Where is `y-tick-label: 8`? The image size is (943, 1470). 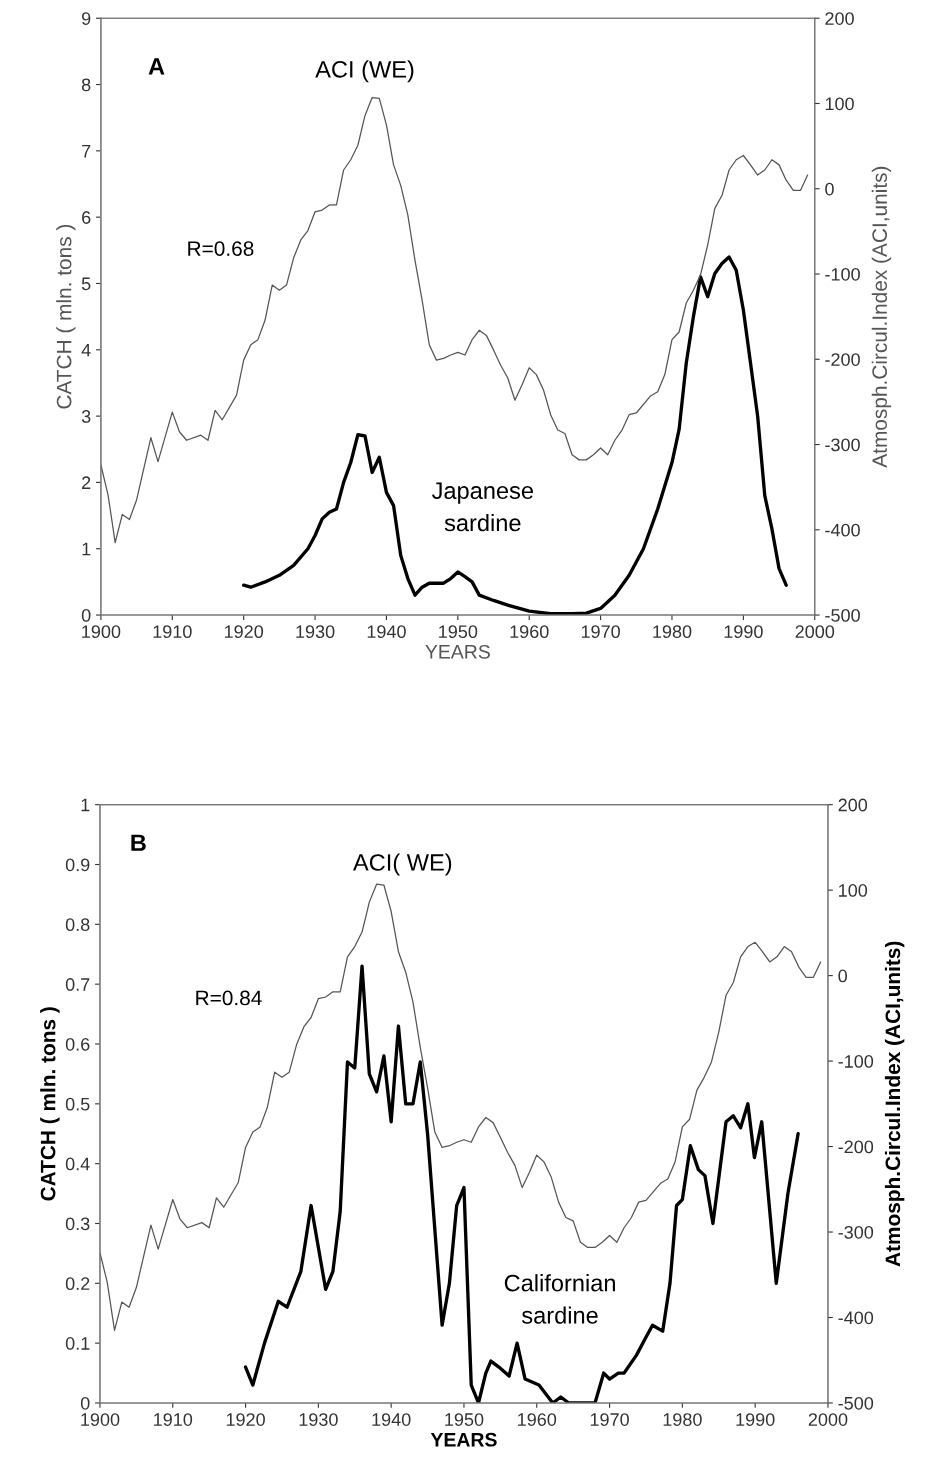
y-tick-label: 8 is located at coordinates (86, 85).